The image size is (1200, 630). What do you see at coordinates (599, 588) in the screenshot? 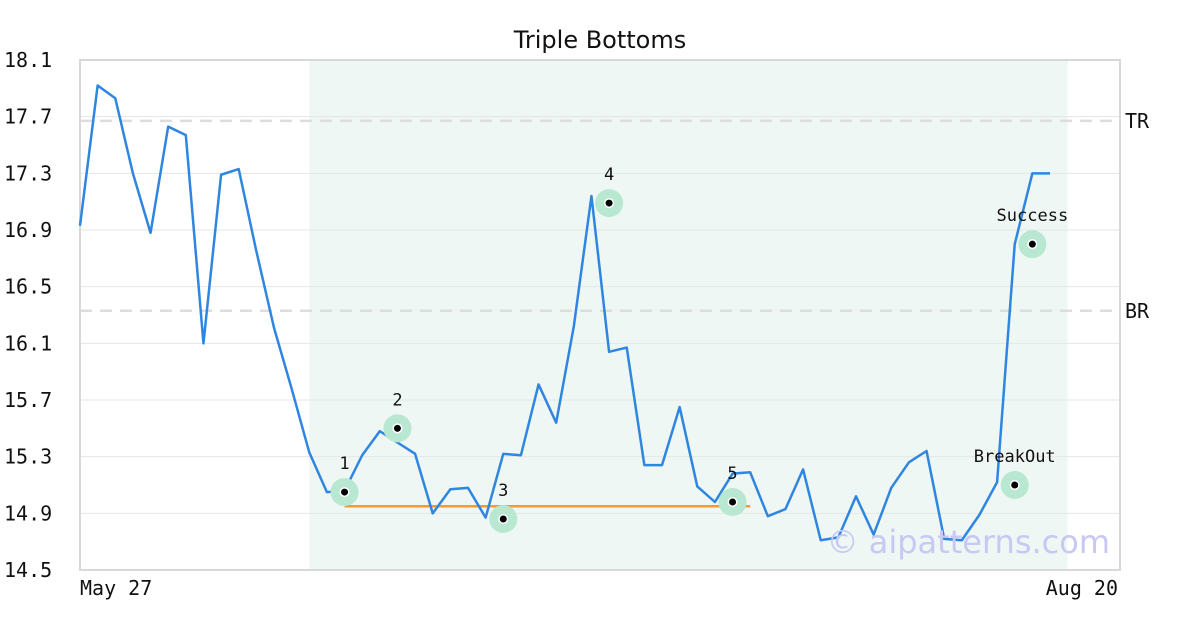
I see `x-axis-ticks: May 27 Aug 20` at bounding box center [599, 588].